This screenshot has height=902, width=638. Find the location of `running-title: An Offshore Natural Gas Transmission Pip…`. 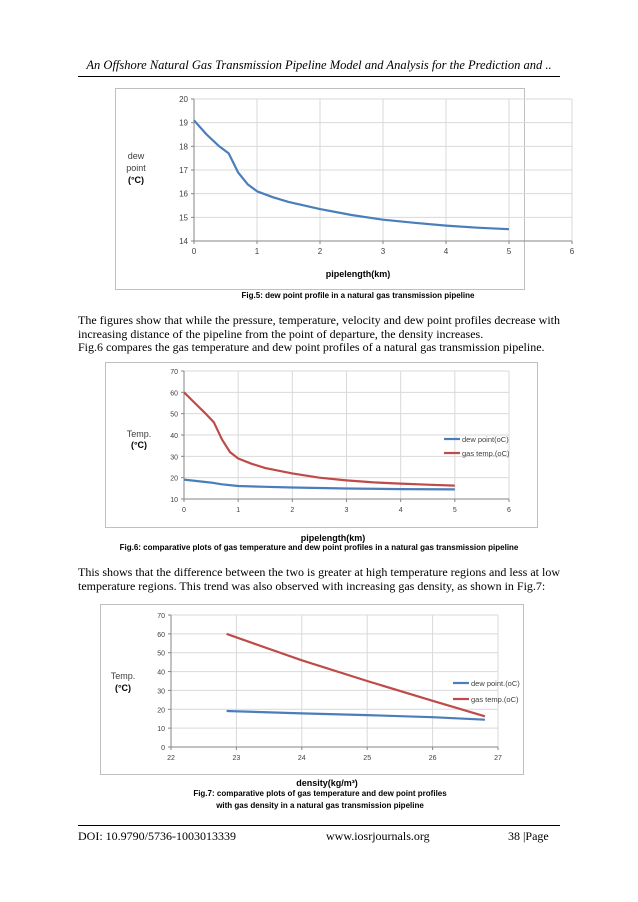

running-title: An Offshore Natural Gas Transmission Pip… is located at coordinates (319, 65).